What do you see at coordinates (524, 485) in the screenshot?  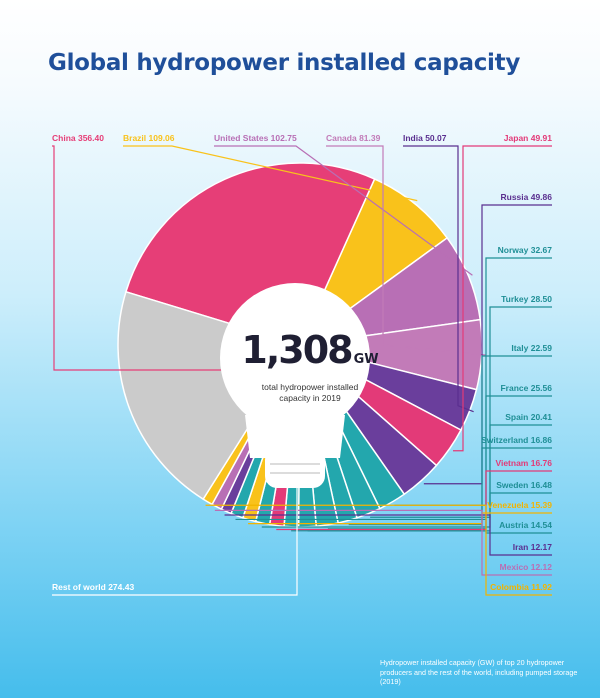 I see `label-sweden: Sweden 16.48` at bounding box center [524, 485].